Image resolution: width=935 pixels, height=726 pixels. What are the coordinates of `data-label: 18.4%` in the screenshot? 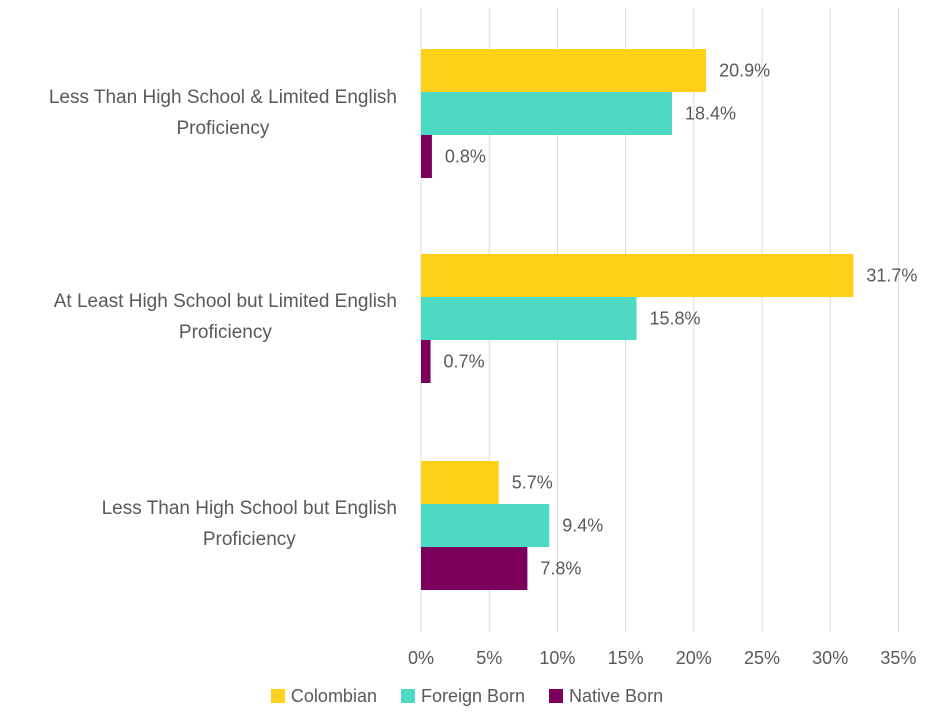 It's located at (710, 114).